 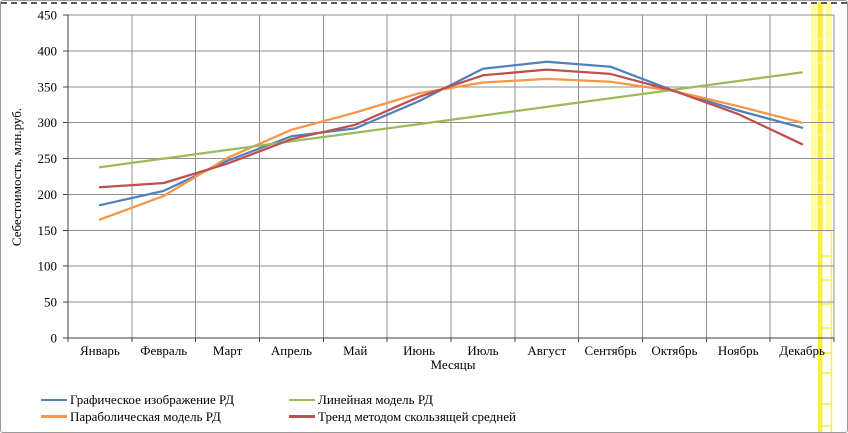 What do you see at coordinates (375, 399) in the screenshot?
I see `legend-label: Линейная модель РД` at bounding box center [375, 399].